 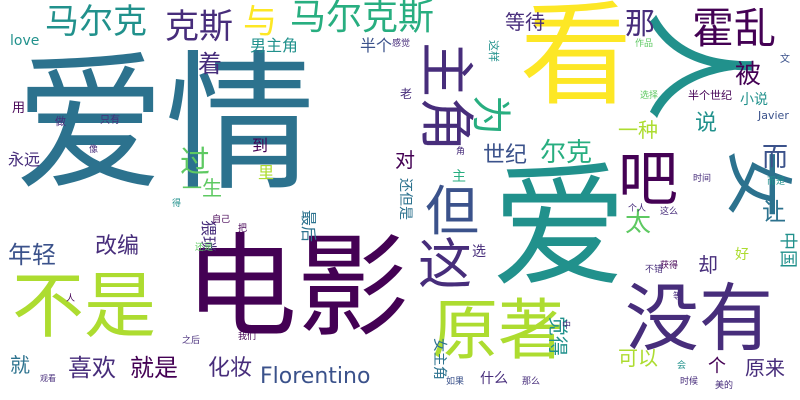 I want to click on word-zhe: 这, so click(x=445, y=264).